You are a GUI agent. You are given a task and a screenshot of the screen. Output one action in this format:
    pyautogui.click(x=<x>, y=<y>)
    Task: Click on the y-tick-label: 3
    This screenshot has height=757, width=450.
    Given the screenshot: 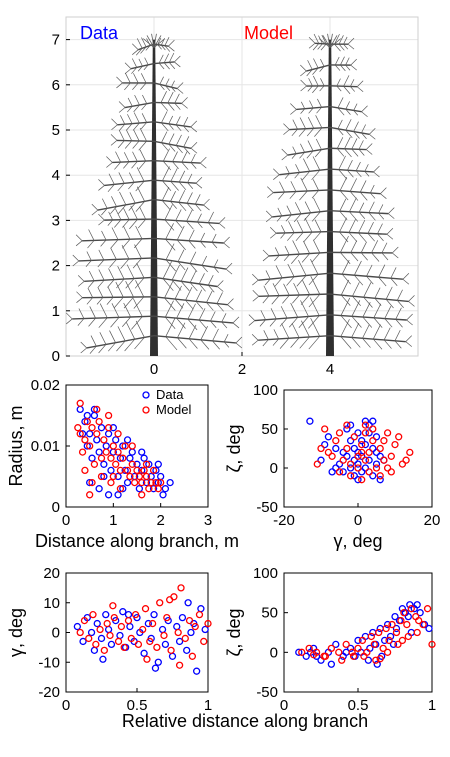 What is the action you would take?
    pyautogui.click(x=56, y=220)
    